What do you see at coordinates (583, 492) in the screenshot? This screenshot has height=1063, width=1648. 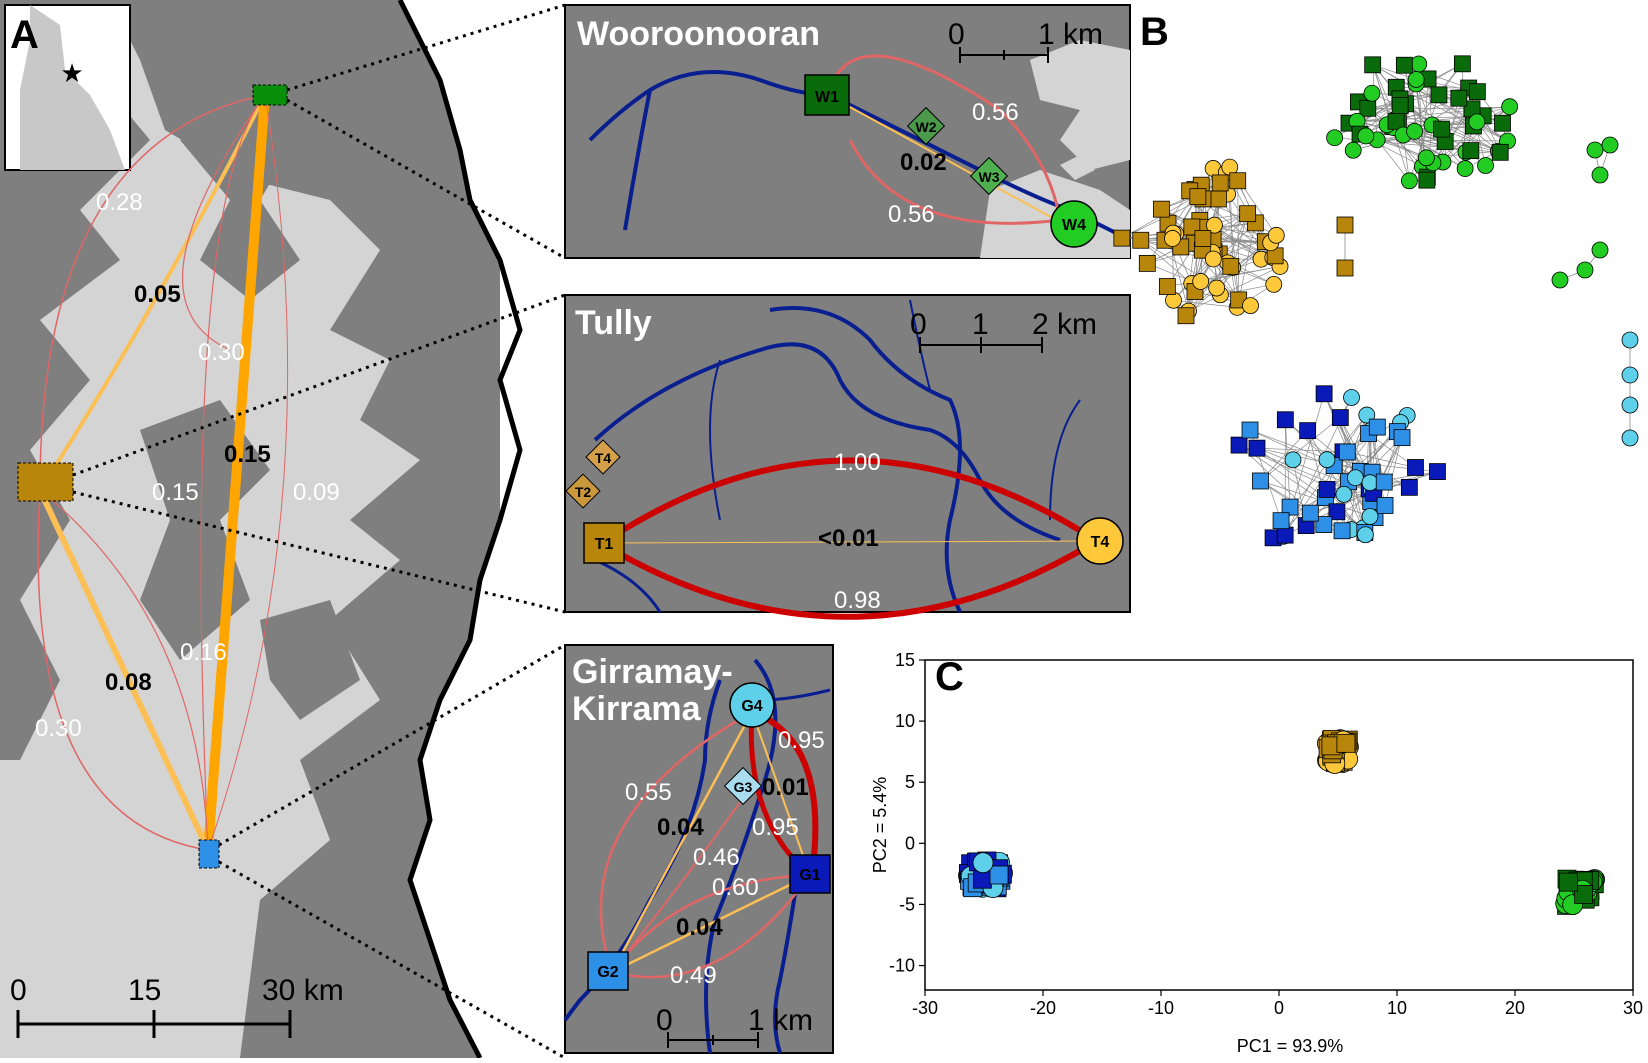 I see `site-label: T2` at bounding box center [583, 492].